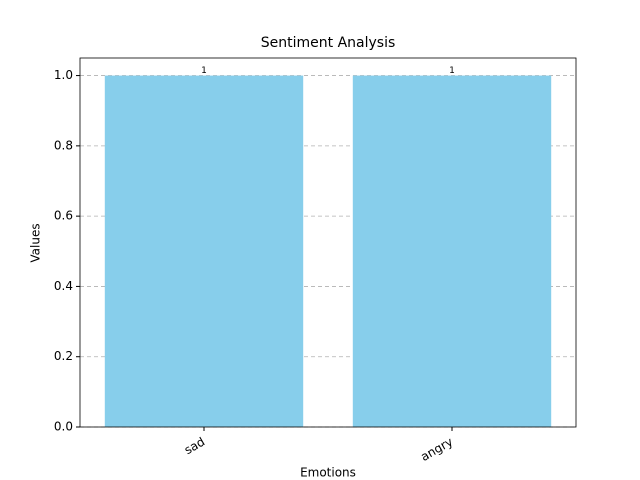 The width and height of the screenshot is (640, 480). What do you see at coordinates (436, 449) in the screenshot?
I see `x-tick-label: angry` at bounding box center [436, 449].